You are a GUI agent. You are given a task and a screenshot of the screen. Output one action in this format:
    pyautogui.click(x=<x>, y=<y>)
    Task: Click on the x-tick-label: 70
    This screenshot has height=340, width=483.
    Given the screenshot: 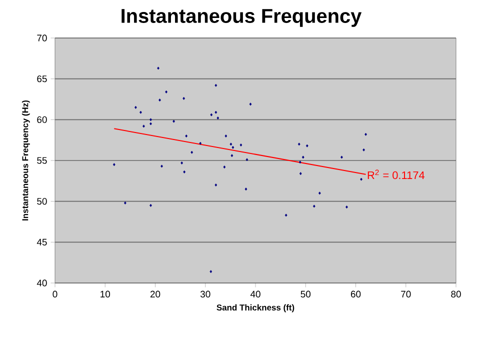 What is the action you would take?
    pyautogui.click(x=406, y=294)
    